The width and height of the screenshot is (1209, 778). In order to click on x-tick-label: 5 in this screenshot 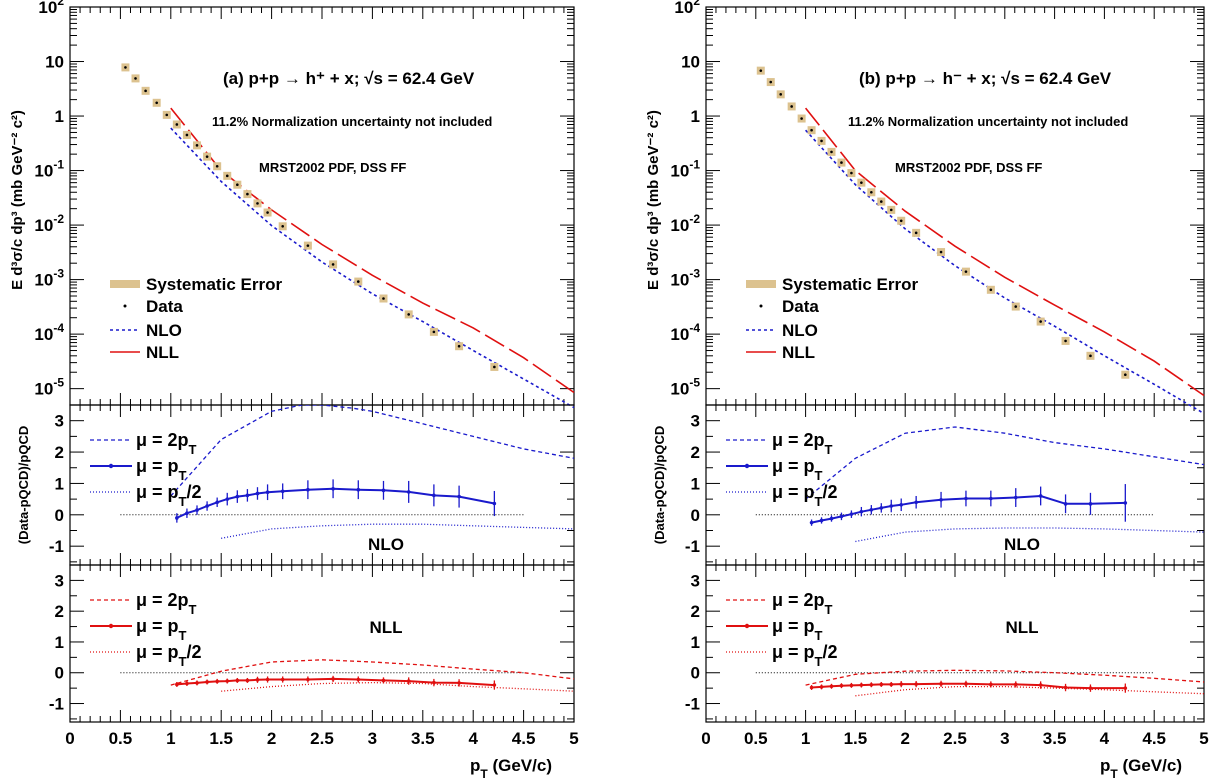, I will do `click(1203, 738)`.